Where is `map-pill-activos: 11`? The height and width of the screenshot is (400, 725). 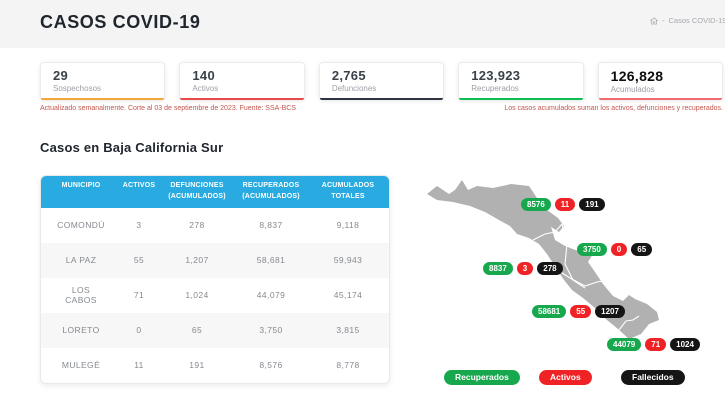
map-pill-activos: 11 is located at coordinates (565, 204).